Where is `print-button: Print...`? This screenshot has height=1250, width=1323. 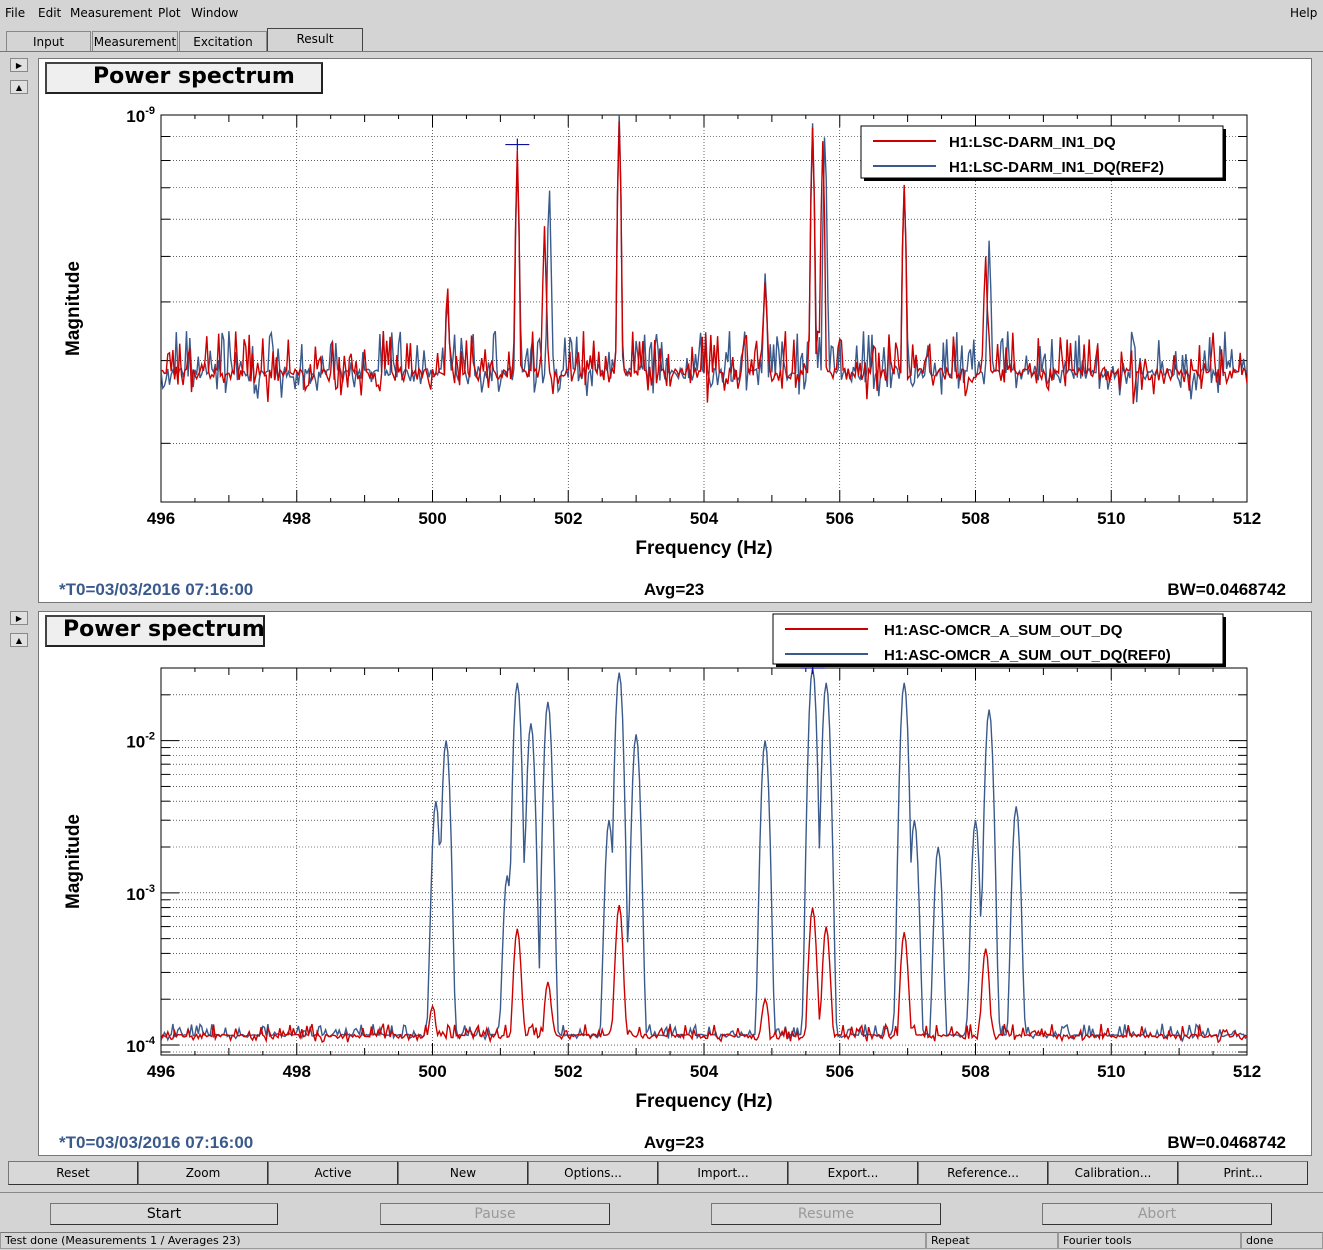
print-button: Print... is located at coordinates (1243, 1173).